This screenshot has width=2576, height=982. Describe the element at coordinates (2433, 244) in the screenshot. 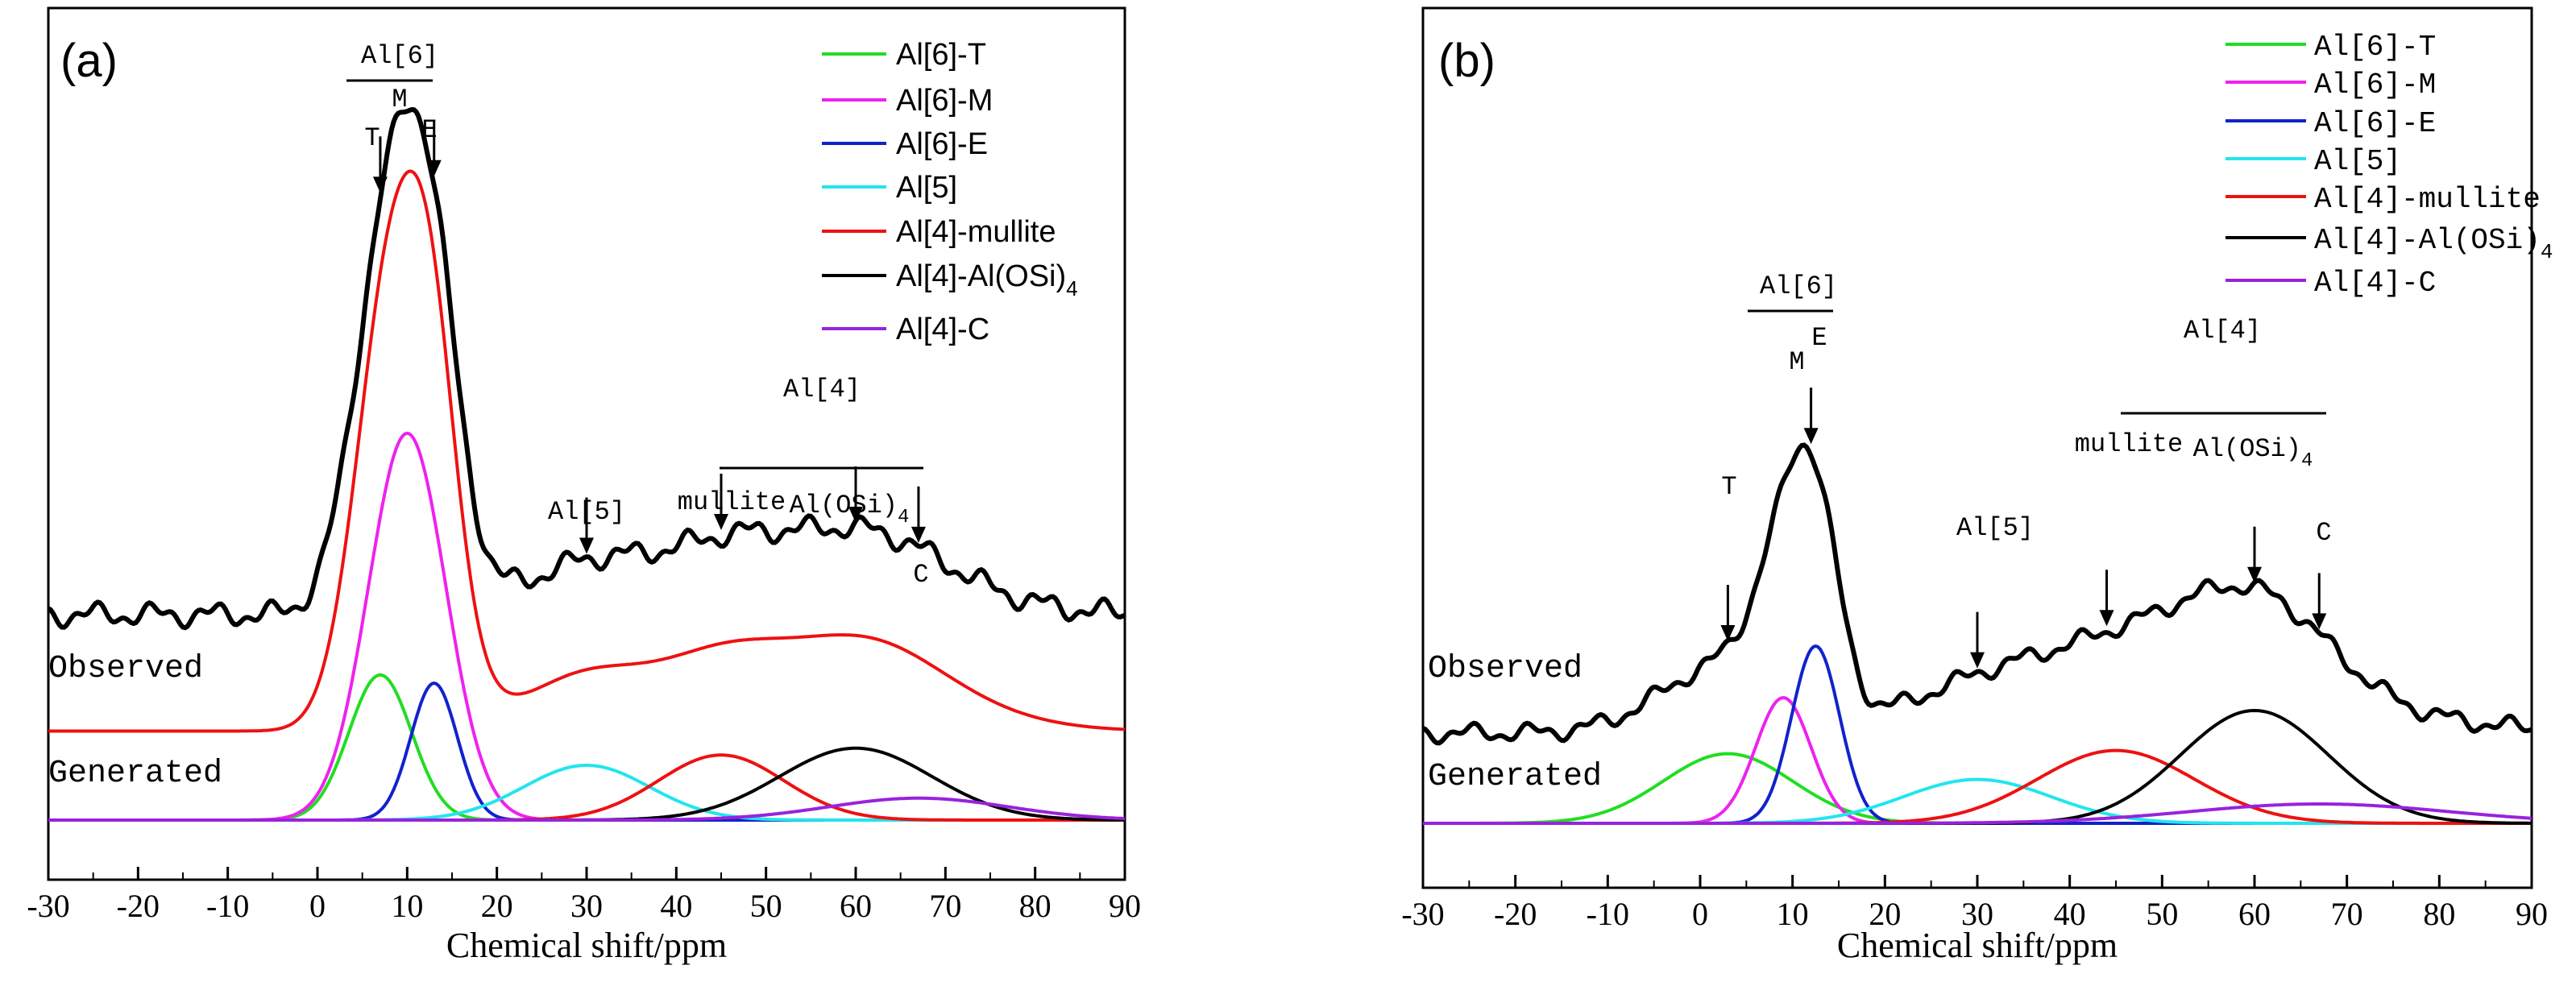

I see `panel-b-legend-al4-alosi4: Al[4]-Al(OSi)4` at that location.